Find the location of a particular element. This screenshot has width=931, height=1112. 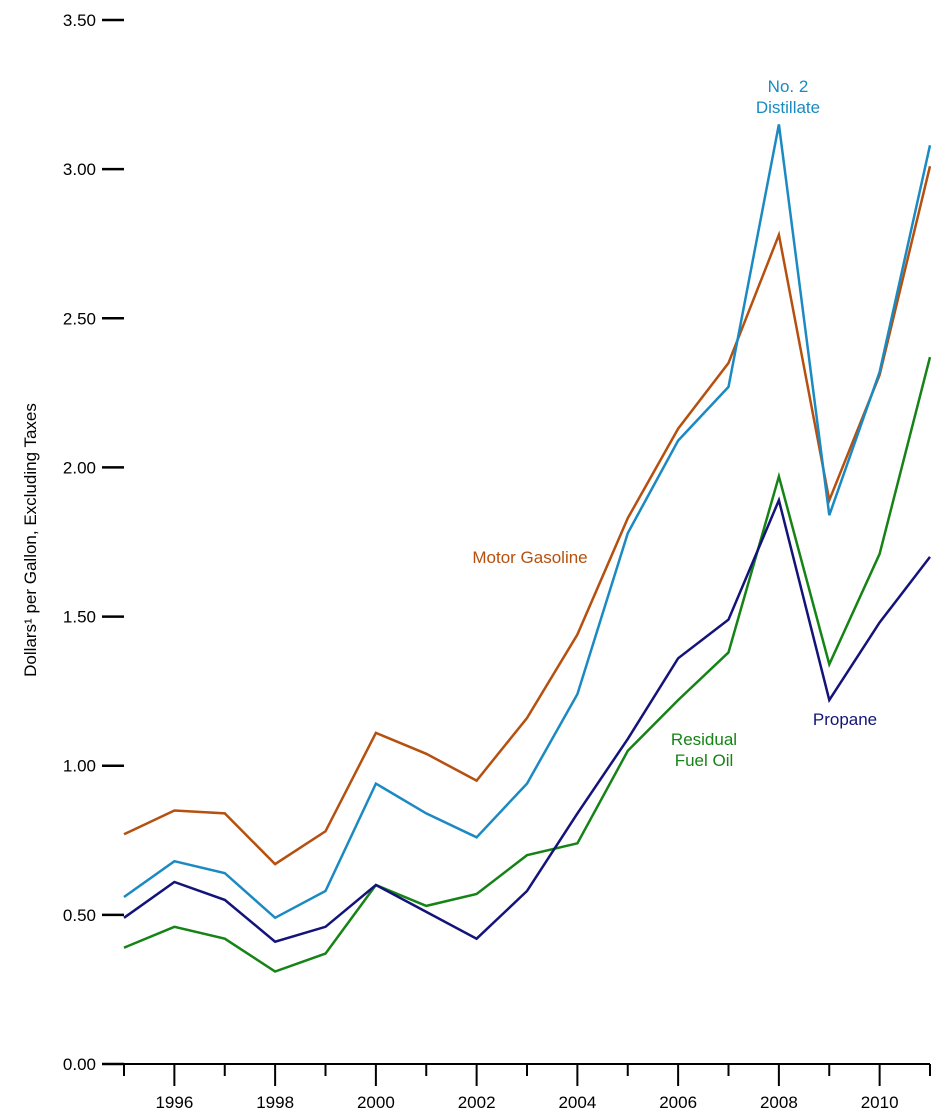

series-label-motor-gasoline: Motor Gasoline is located at coordinates (529, 557).